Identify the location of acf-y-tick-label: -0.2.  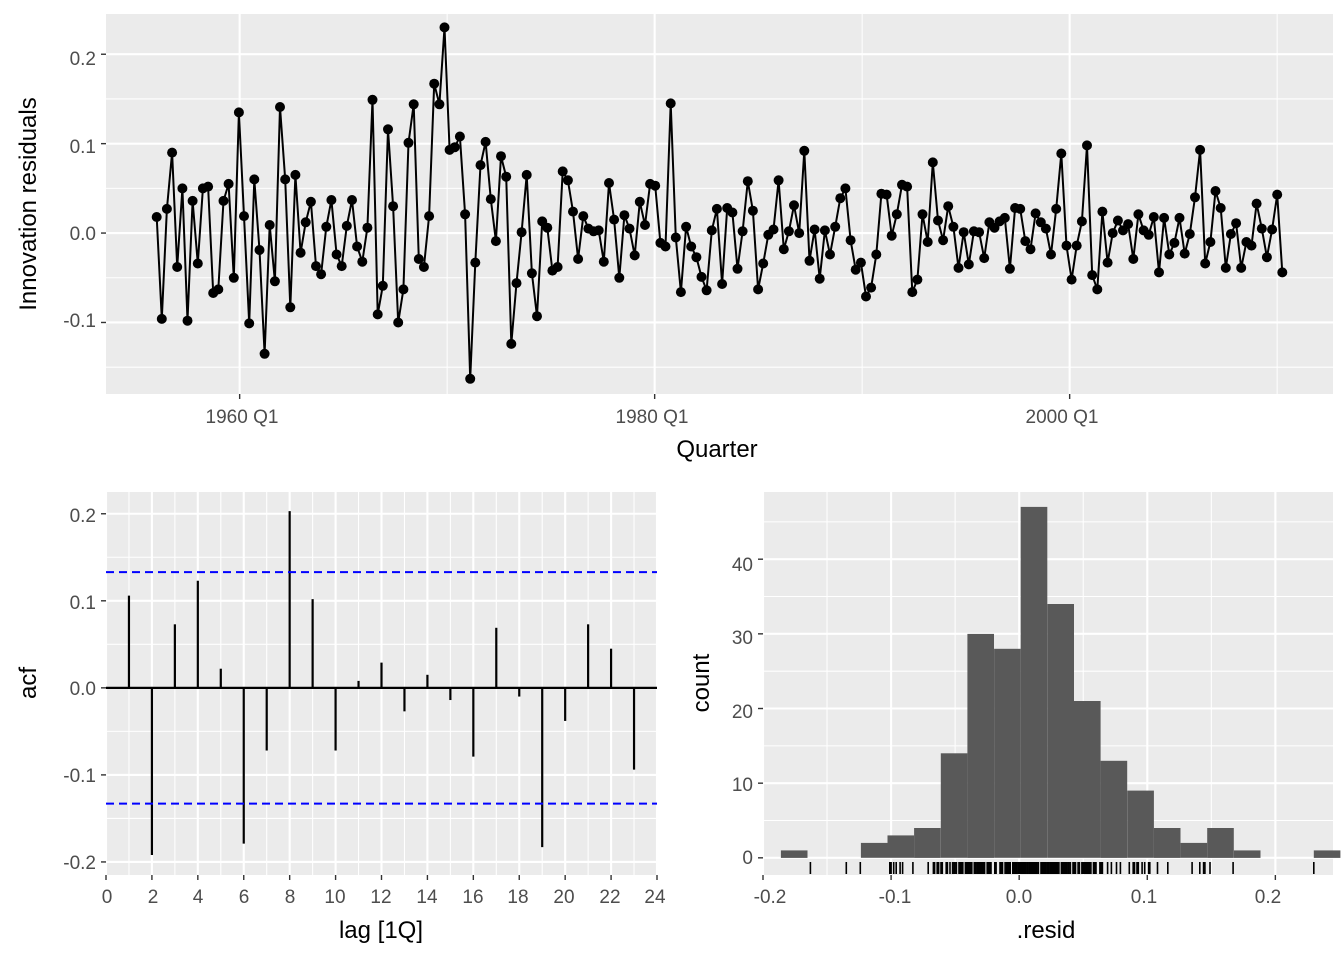
(79, 863).